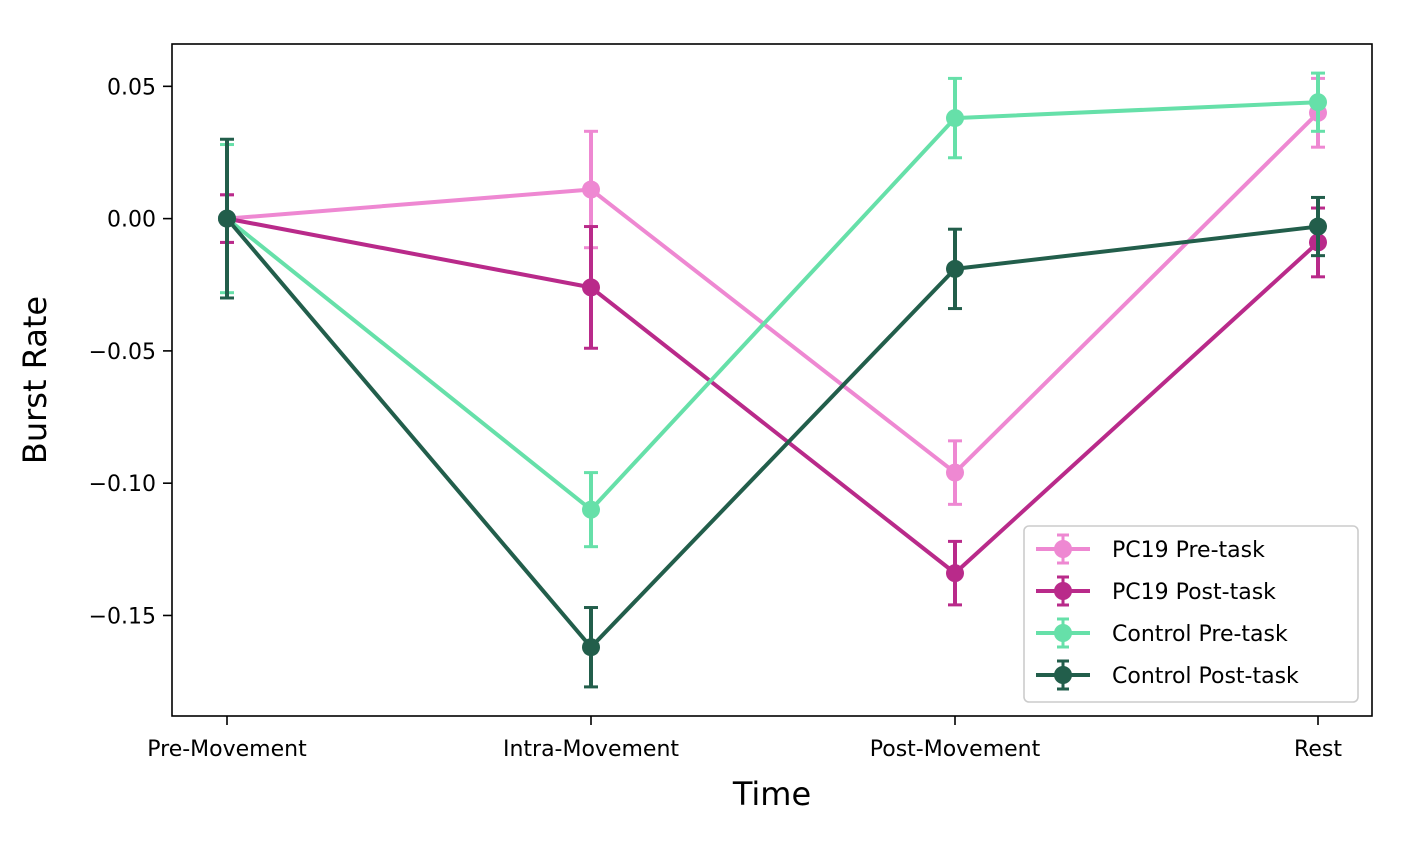 This screenshot has width=1420, height=844. I want to click on y-tick-label: 0.00, so click(131, 220).